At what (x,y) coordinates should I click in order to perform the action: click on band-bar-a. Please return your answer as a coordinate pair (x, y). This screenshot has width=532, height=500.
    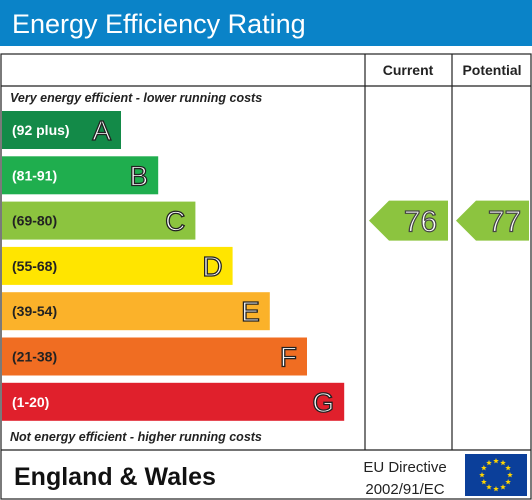
    Looking at the image, I should click on (61, 130).